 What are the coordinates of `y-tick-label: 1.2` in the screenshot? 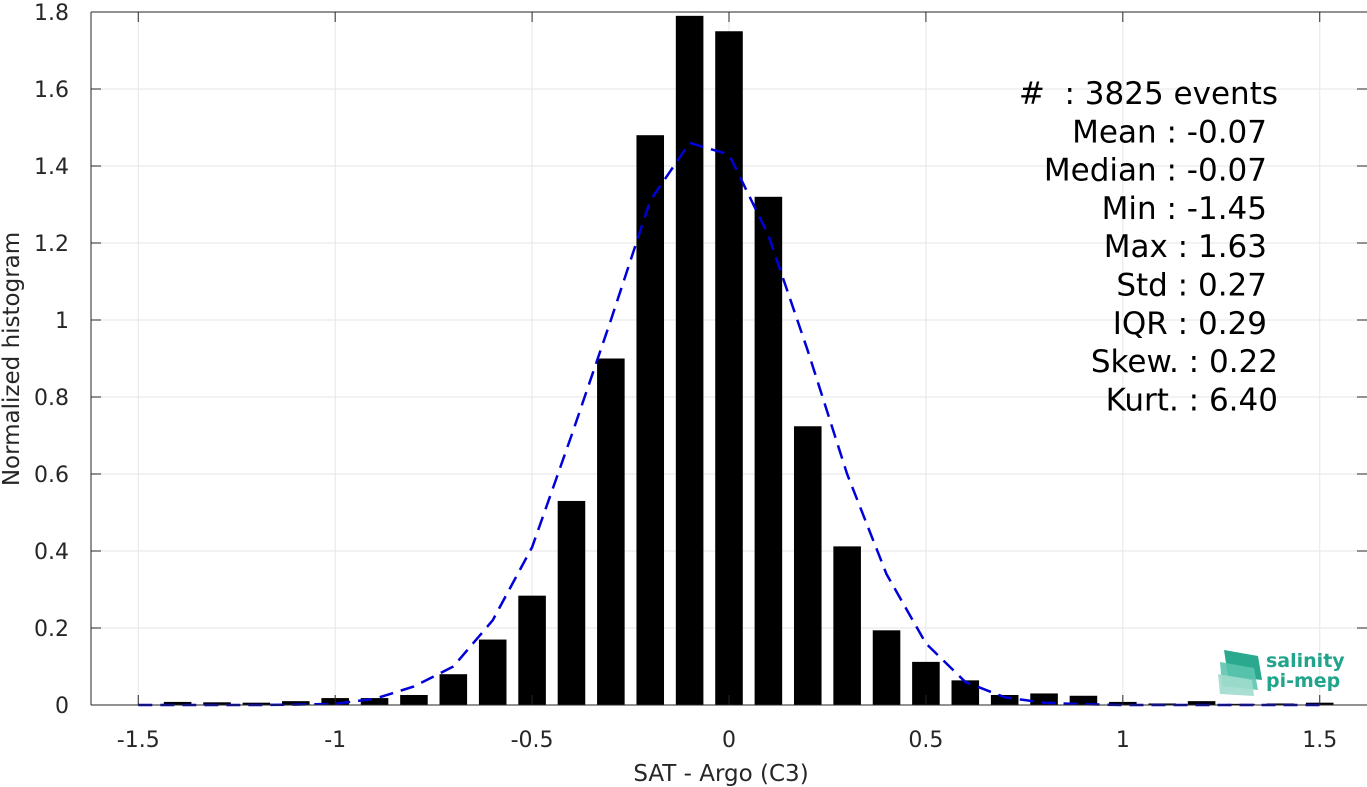 It's located at (51, 244).